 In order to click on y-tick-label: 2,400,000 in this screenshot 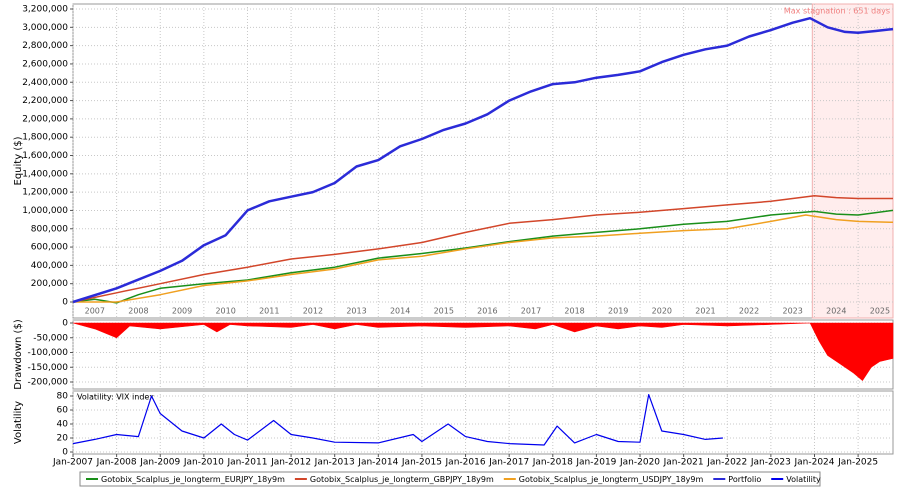, I will do `click(45, 83)`.